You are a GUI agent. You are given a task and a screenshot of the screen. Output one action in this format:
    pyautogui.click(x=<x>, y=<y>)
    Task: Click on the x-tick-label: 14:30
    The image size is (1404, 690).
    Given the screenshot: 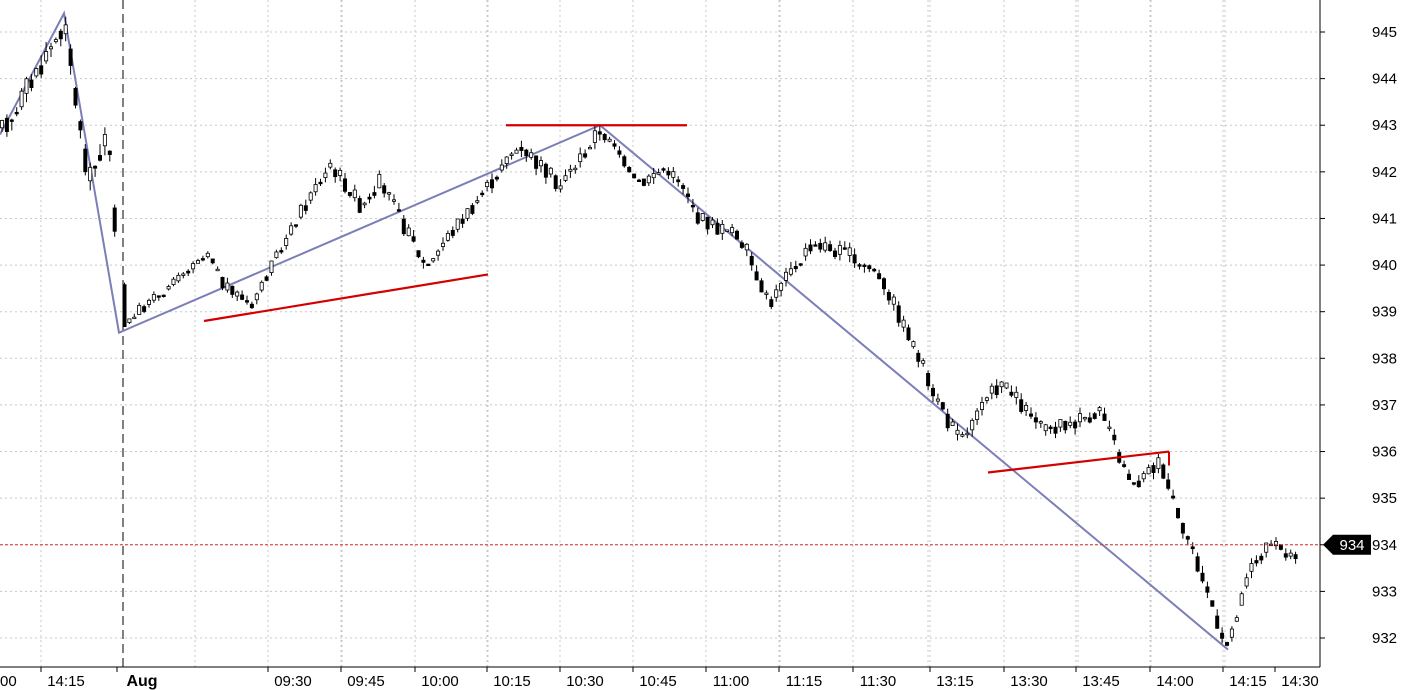 What is the action you would take?
    pyautogui.click(x=1300, y=681)
    